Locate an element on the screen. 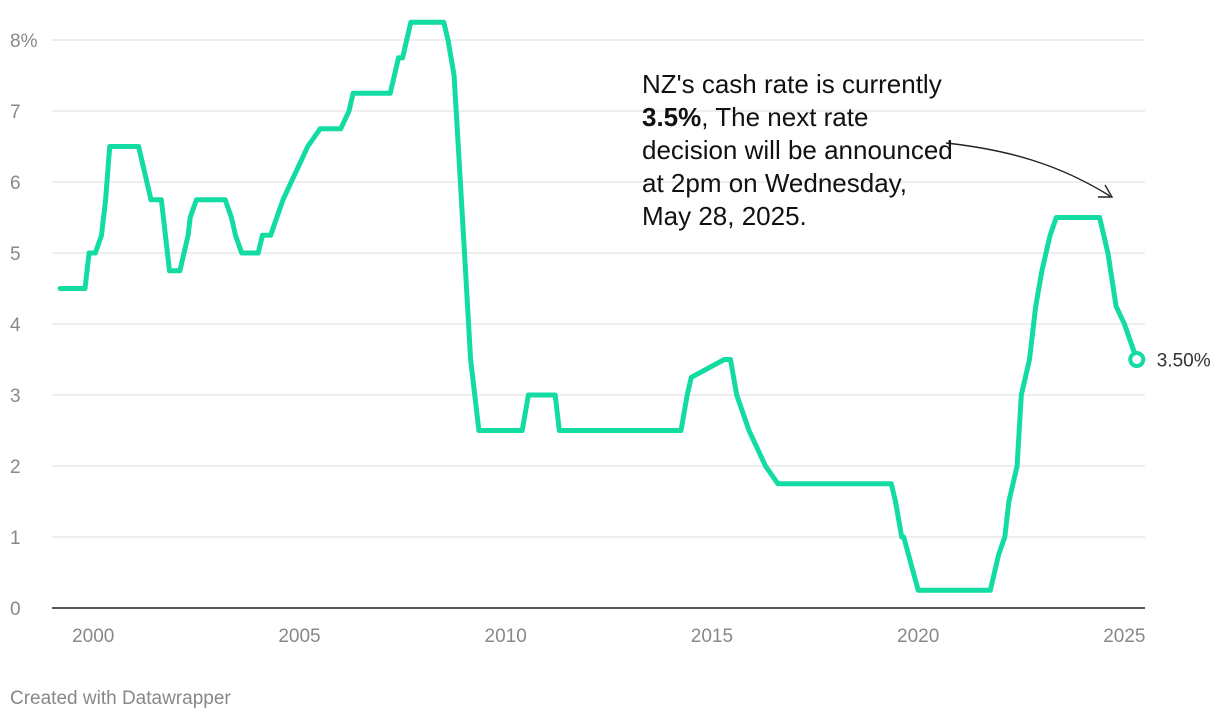 This screenshot has height=724, width=1220. x-tick-label: 2005 is located at coordinates (299, 636).